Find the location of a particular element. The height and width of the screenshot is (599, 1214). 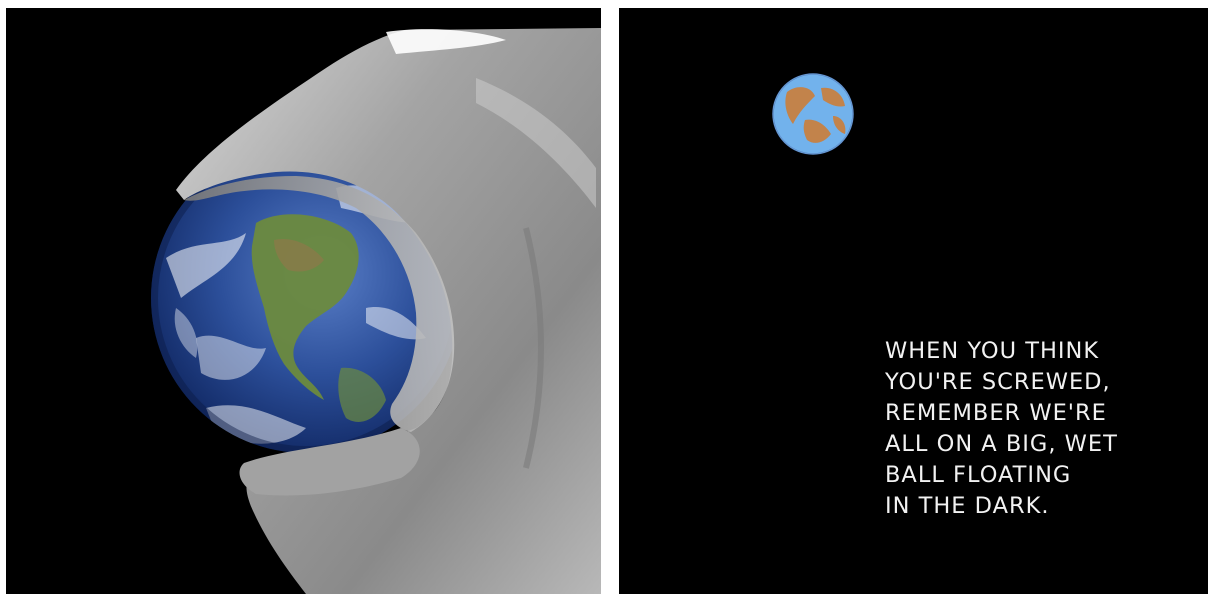

caption-line: ALL ON A BIG, WET is located at coordinates (1001, 444).